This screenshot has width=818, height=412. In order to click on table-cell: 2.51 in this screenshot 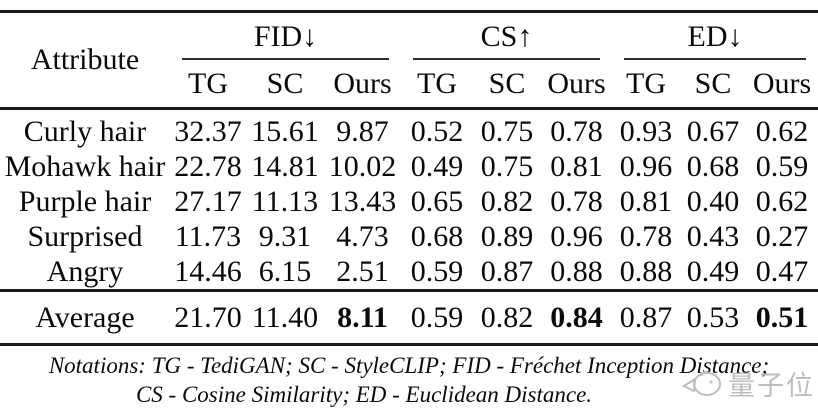, I will do `click(362, 271)`.